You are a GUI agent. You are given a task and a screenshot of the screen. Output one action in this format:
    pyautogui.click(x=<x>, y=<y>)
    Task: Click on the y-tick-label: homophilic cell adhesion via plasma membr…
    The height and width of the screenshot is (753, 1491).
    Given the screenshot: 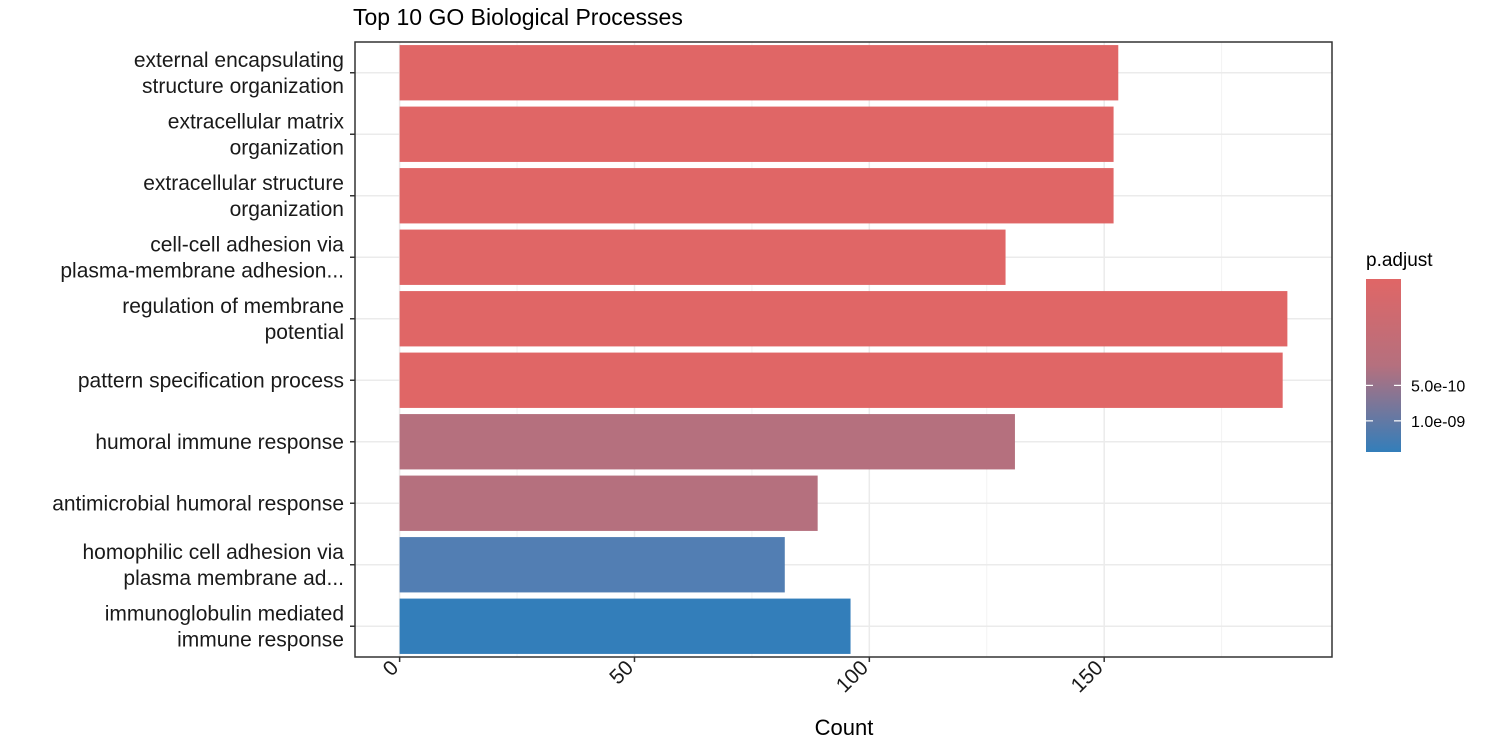 What is the action you would take?
    pyautogui.click(x=214, y=565)
    